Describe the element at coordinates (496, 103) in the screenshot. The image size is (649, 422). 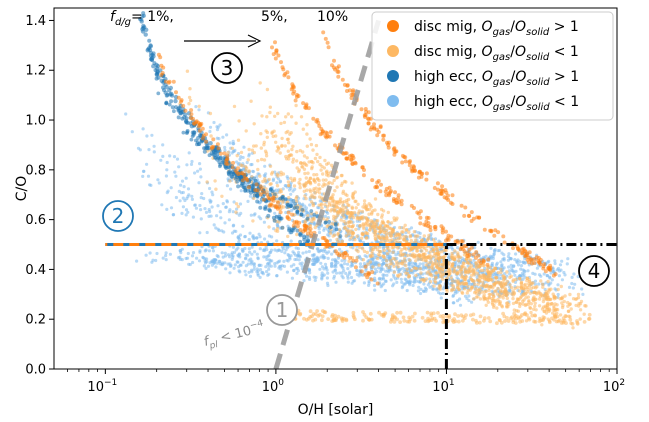
I see `legend-entry: high ecc, Ogas/Osolid < 1` at that location.